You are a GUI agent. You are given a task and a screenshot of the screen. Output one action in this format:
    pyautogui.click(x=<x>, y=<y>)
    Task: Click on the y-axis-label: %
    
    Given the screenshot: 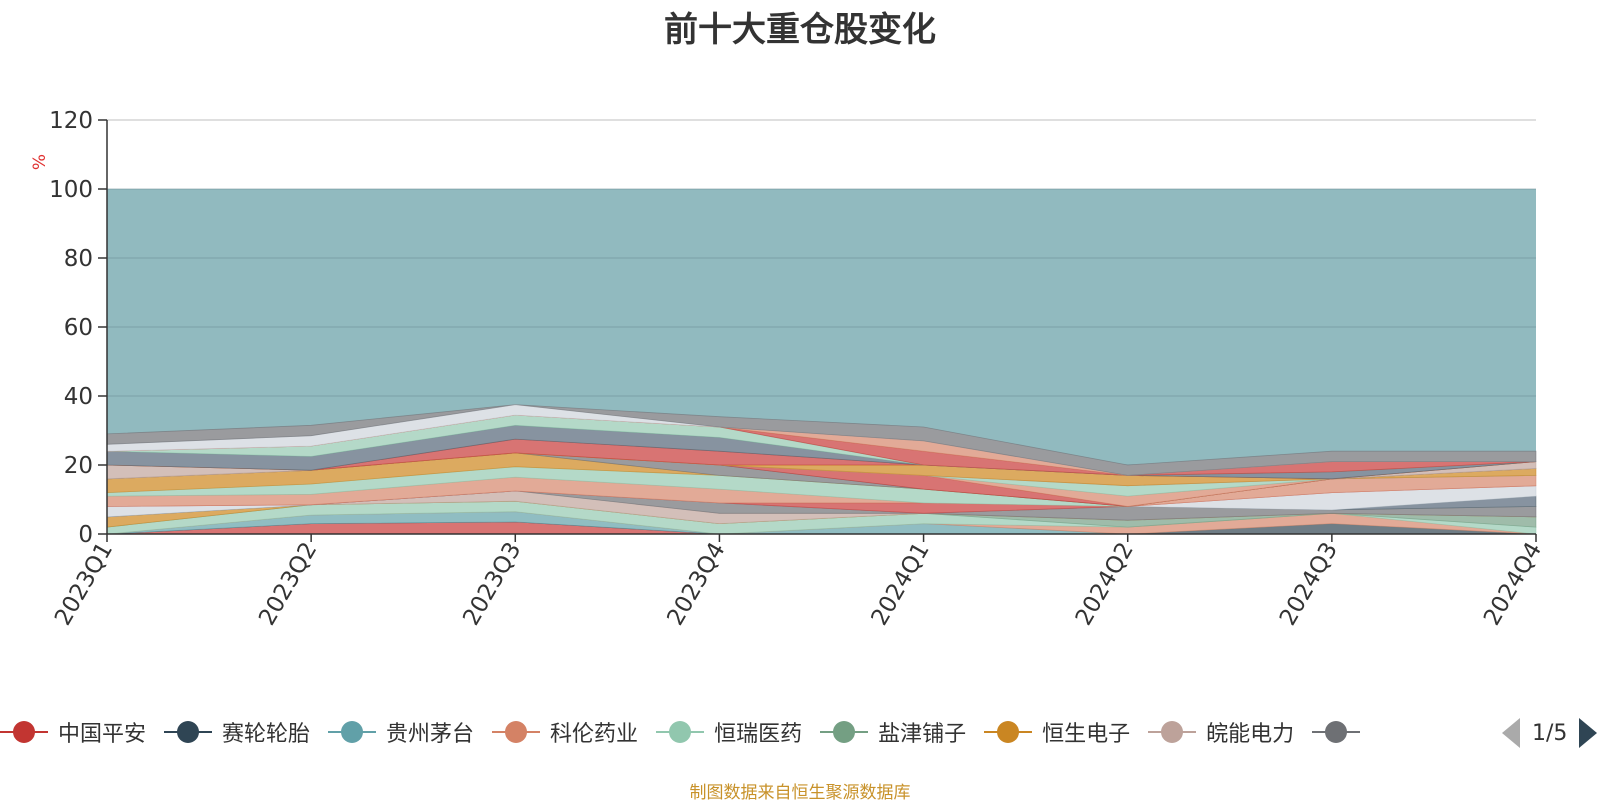 What is the action you would take?
    pyautogui.click(x=40, y=162)
    